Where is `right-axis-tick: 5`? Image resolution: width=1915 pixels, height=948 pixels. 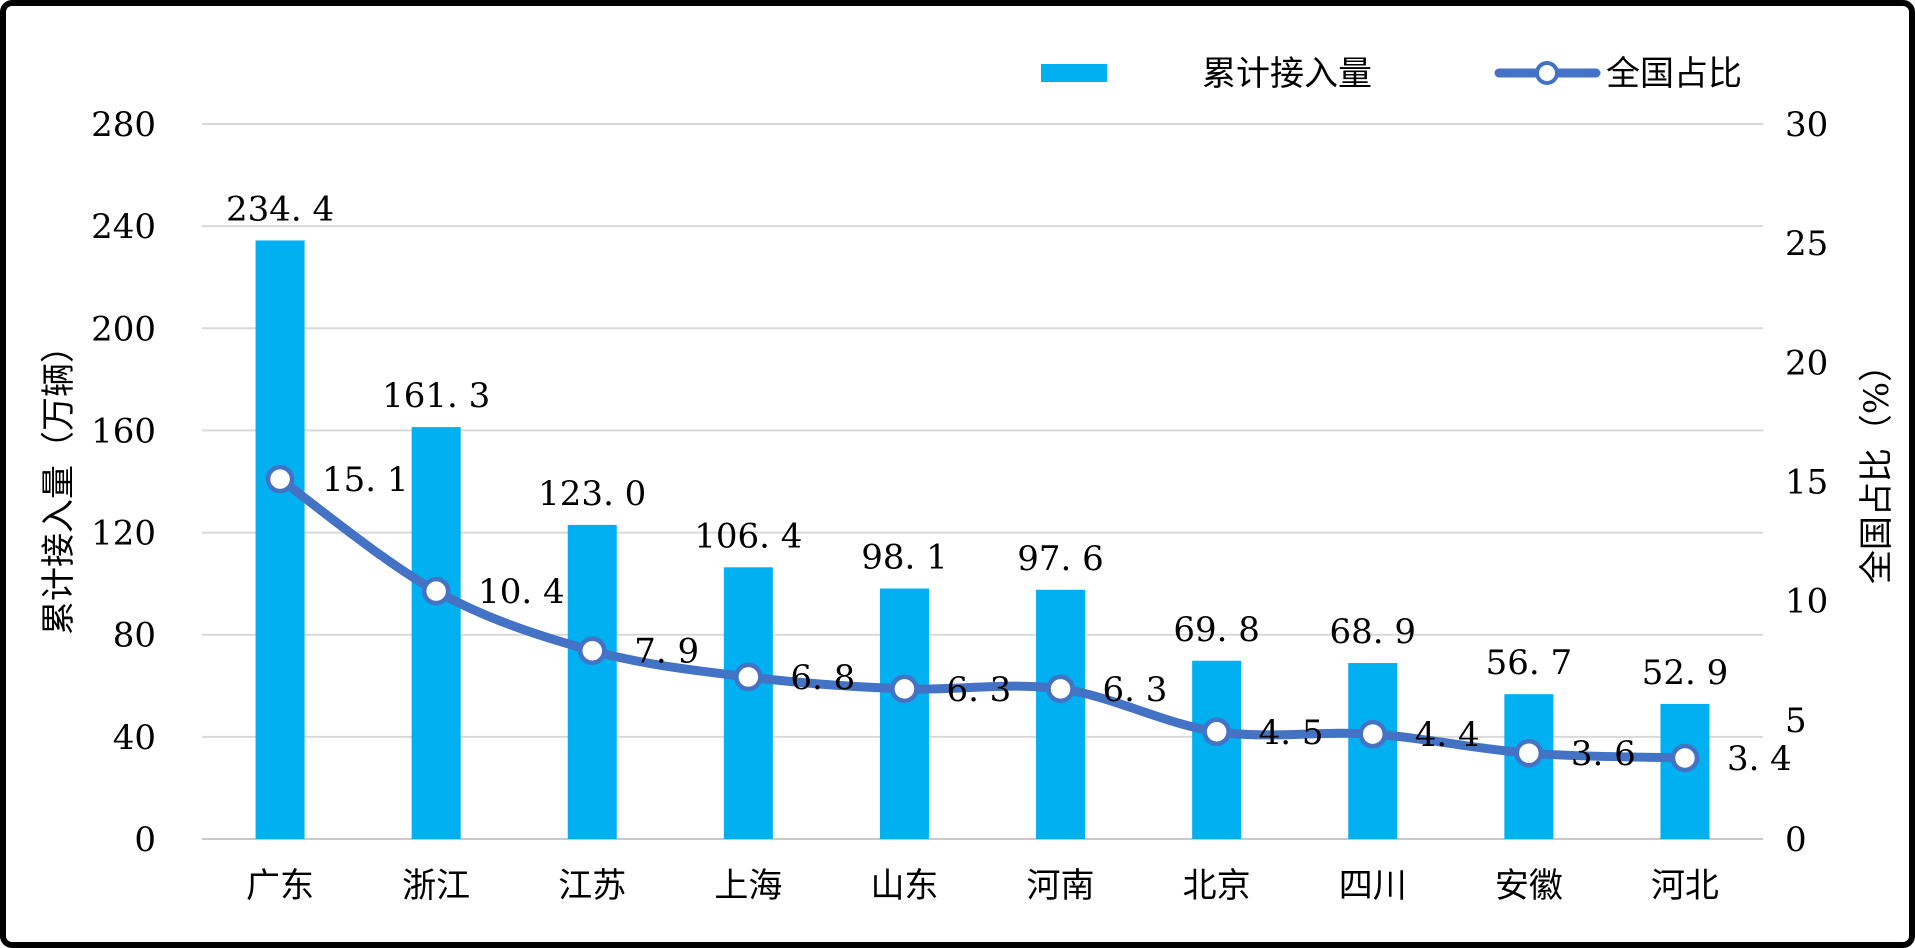
right-axis-tick: 5 is located at coordinates (1796, 721).